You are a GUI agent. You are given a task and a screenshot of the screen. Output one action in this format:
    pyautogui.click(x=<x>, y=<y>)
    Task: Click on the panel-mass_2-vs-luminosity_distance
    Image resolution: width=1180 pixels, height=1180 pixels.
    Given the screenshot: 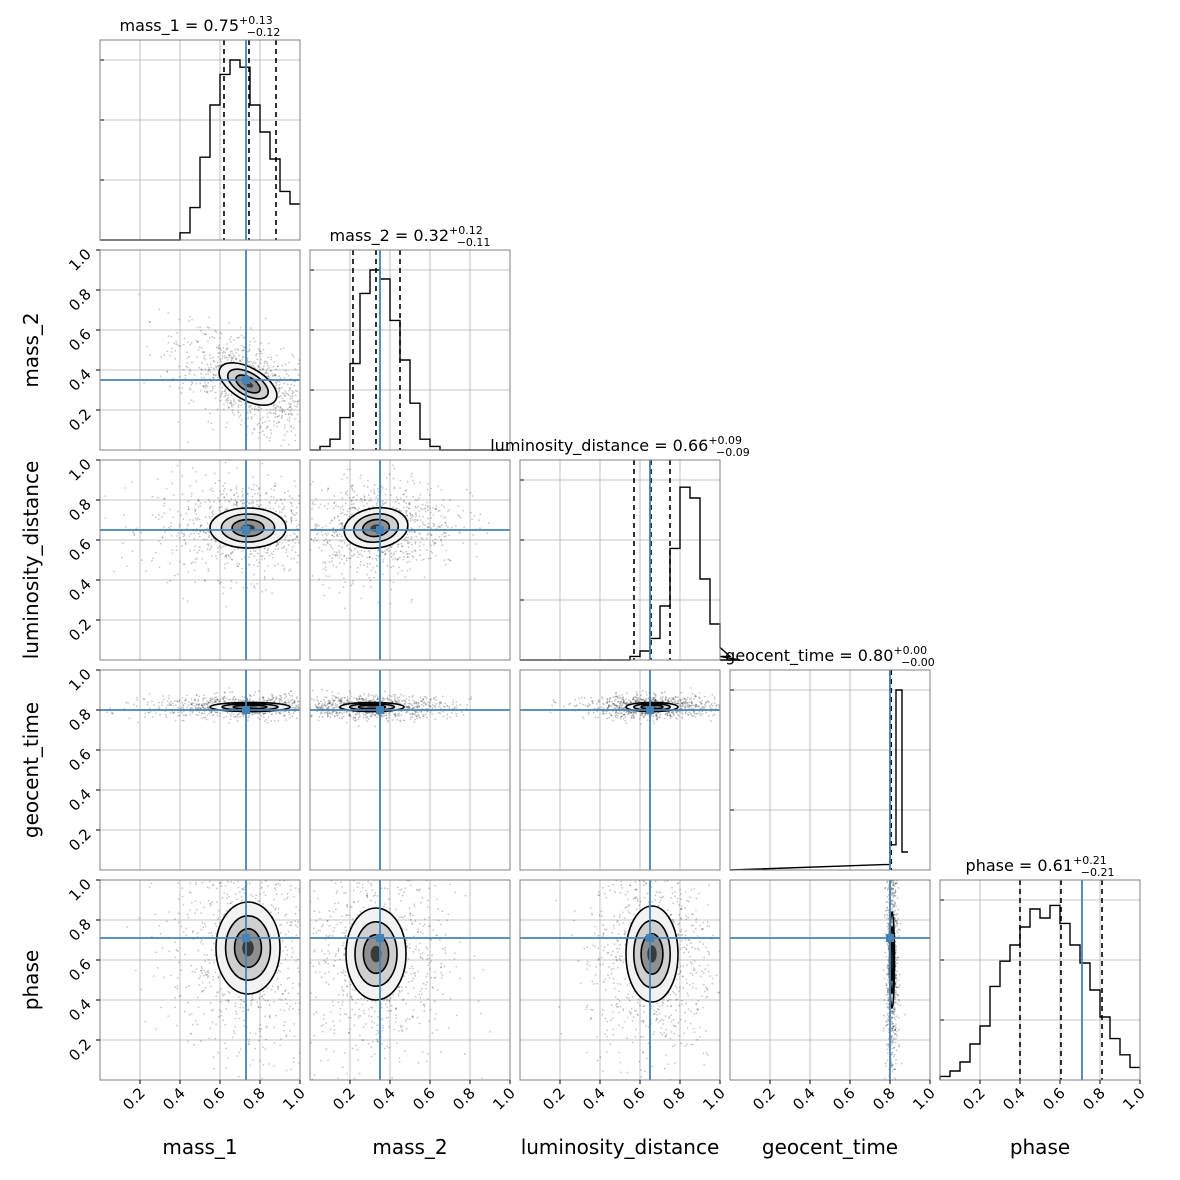 What is the action you would take?
    pyautogui.click(x=410, y=560)
    